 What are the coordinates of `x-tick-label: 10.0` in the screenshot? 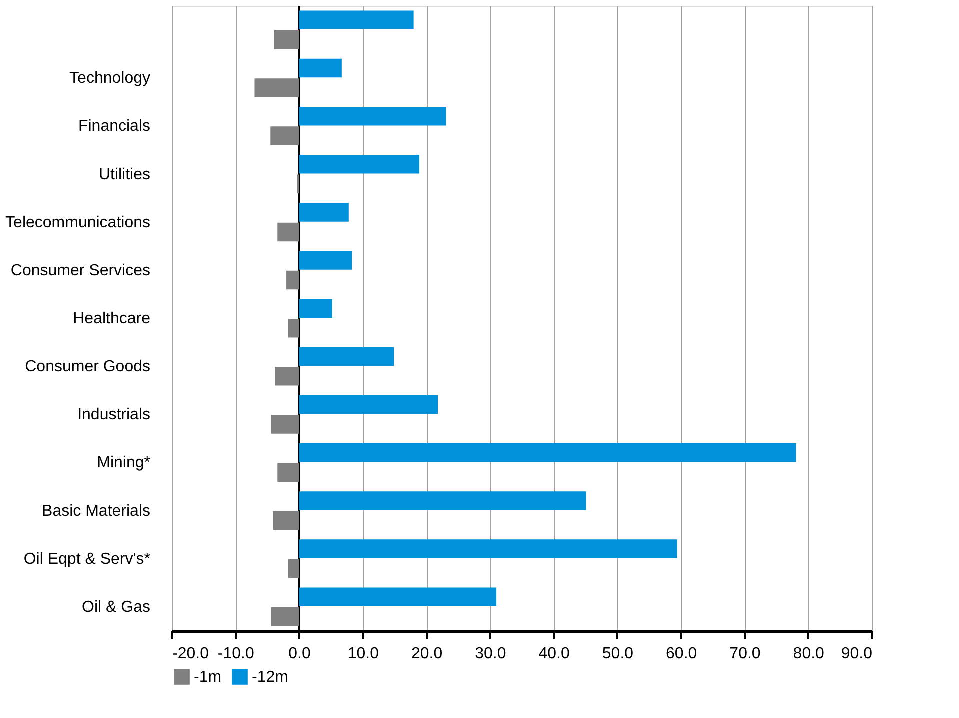 It's located at (364, 654).